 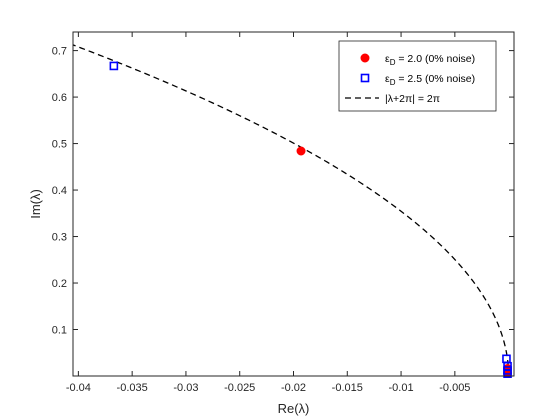 What do you see at coordinates (347, 388) in the screenshot?
I see `x-tick-label: -0.015` at bounding box center [347, 388].